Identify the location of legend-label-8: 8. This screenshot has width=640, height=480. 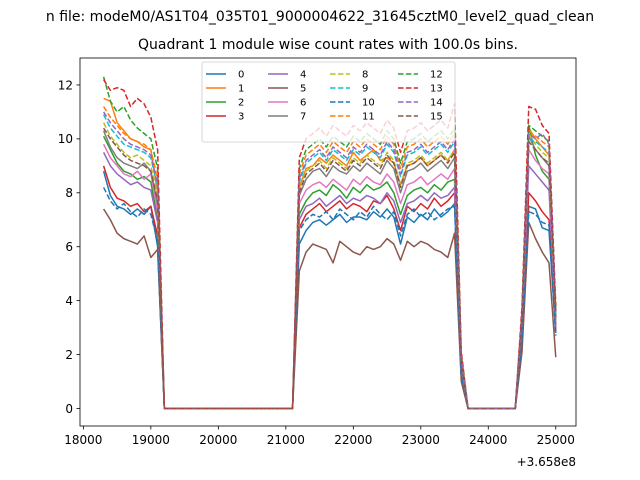
(365, 75).